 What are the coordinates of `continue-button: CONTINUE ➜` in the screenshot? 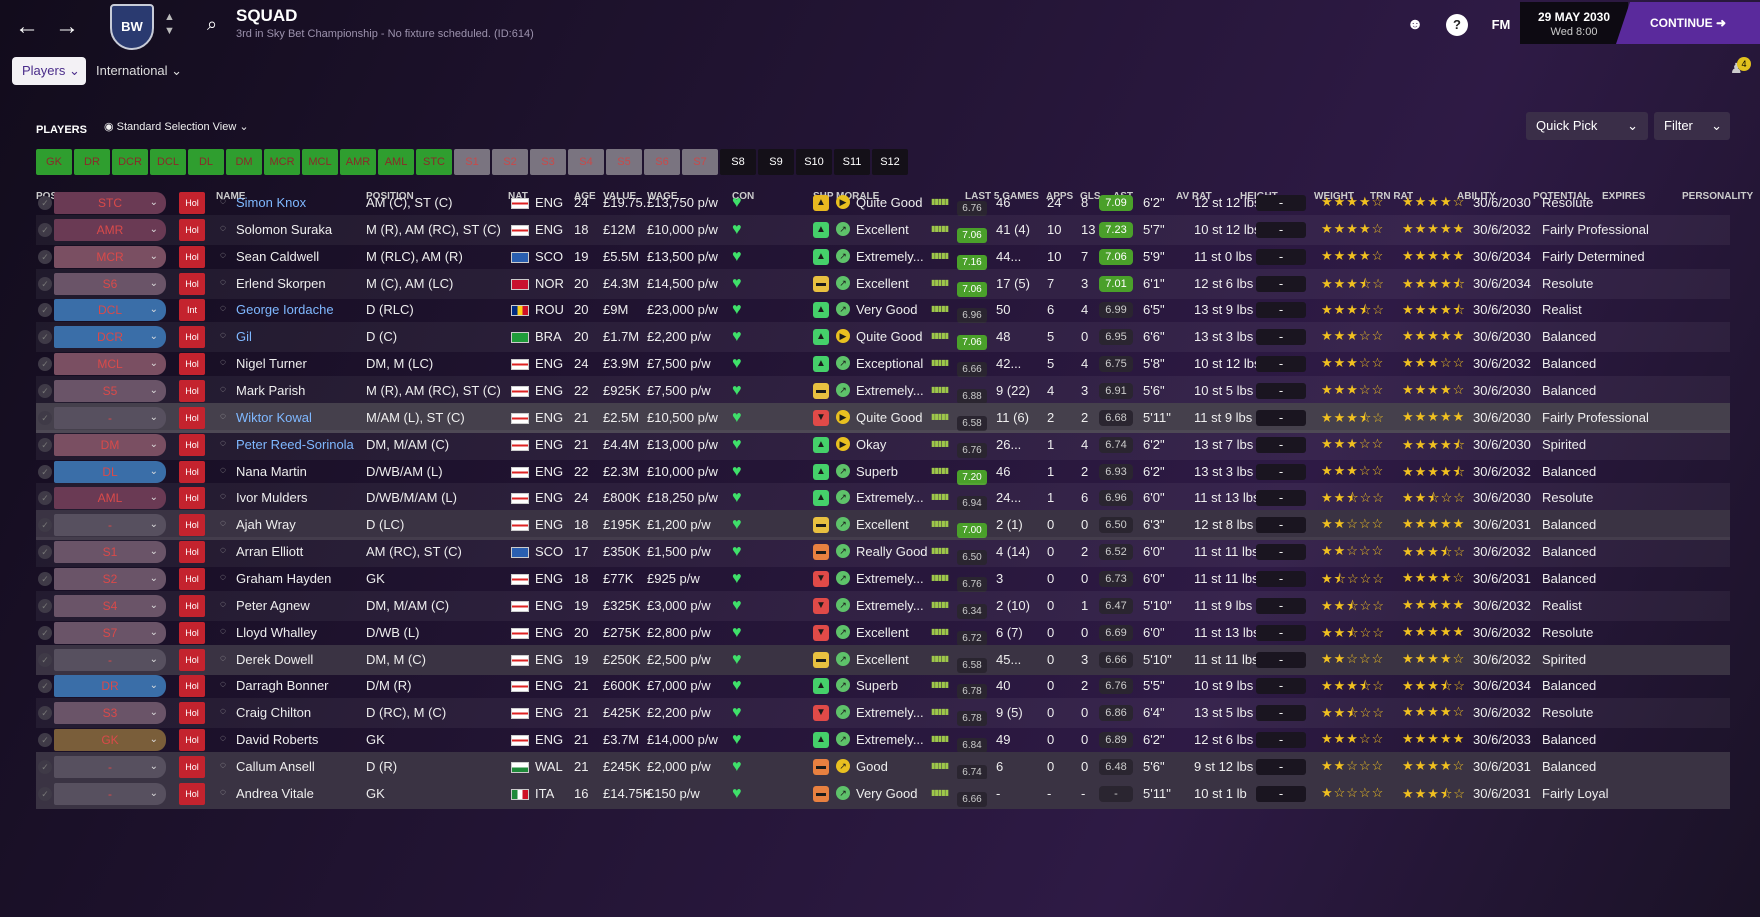 It's located at (1688, 23).